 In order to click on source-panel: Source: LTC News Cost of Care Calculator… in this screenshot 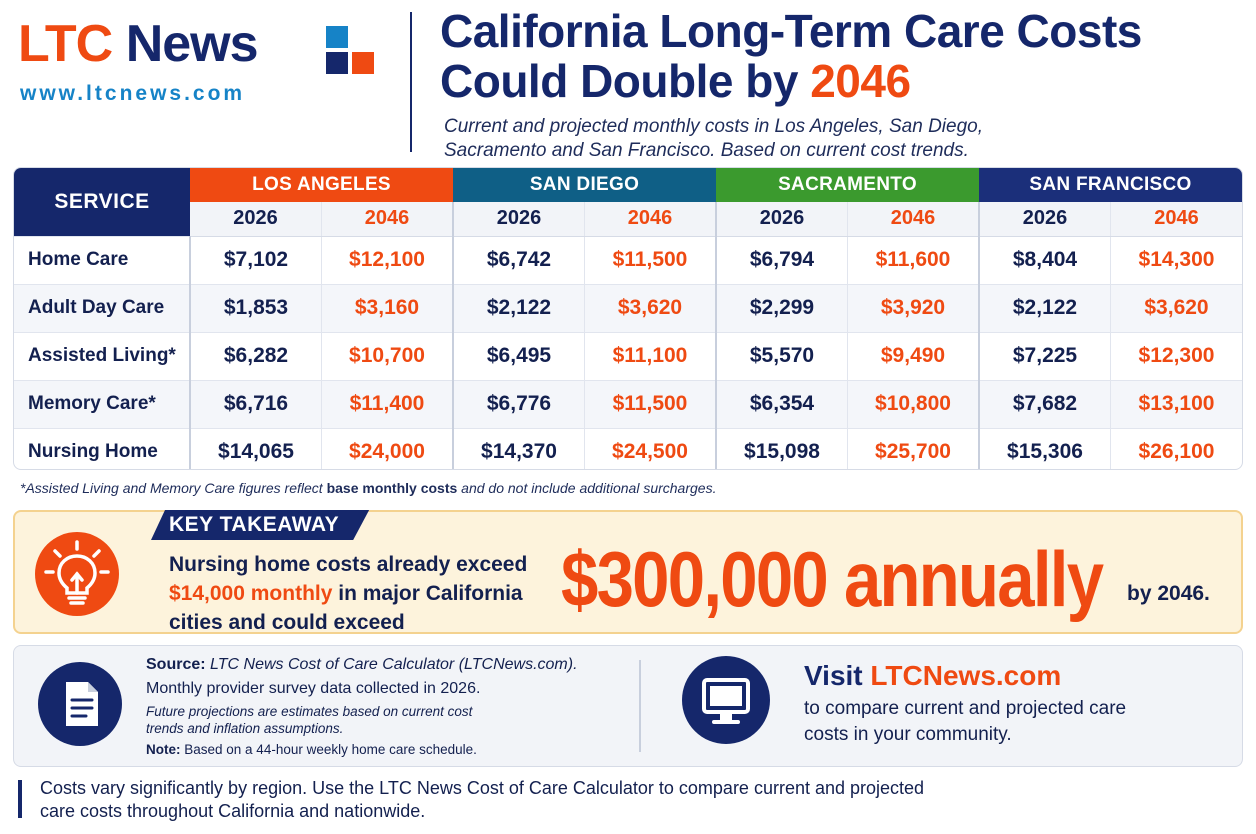, I will do `click(628, 706)`.